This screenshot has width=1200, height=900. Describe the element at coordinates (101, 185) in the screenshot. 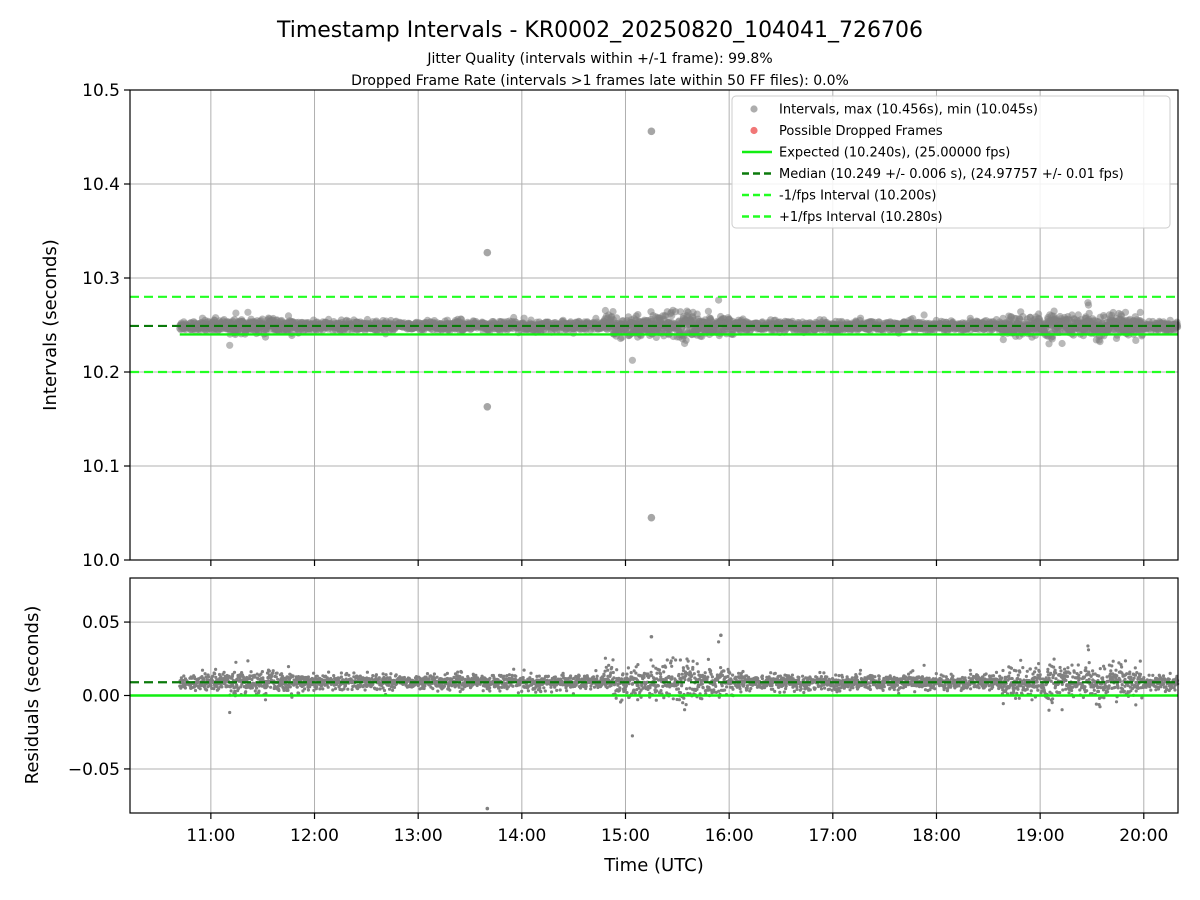

I see `intervals-y-tick-label: 10.4` at that location.